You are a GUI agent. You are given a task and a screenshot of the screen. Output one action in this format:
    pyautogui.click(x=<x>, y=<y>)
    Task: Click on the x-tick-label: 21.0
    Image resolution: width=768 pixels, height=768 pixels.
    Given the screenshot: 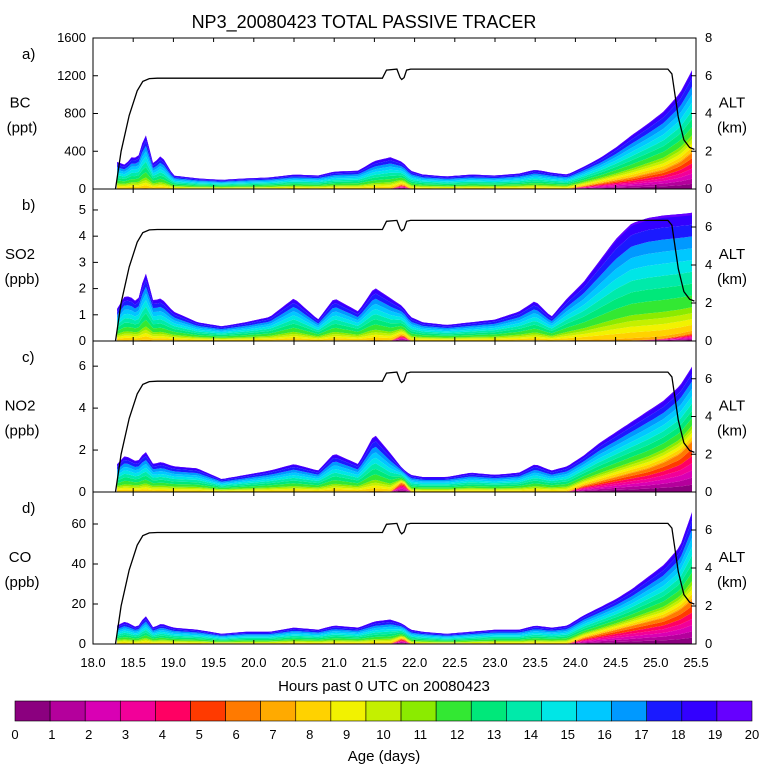 What is the action you would take?
    pyautogui.click(x=334, y=662)
    